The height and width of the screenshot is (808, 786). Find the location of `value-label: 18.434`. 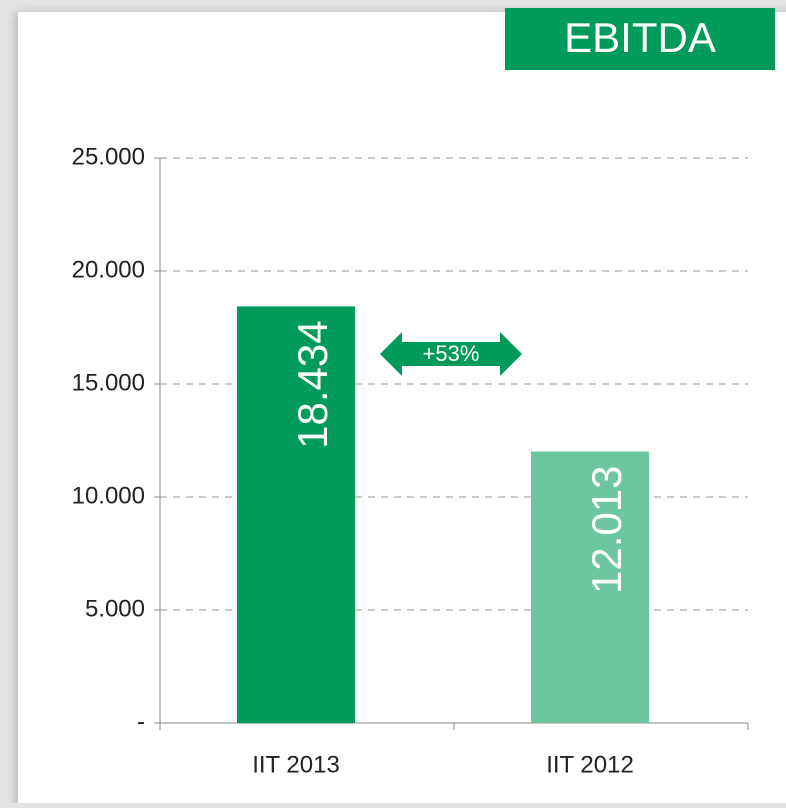

value-label: 18.434 is located at coordinates (312, 384).